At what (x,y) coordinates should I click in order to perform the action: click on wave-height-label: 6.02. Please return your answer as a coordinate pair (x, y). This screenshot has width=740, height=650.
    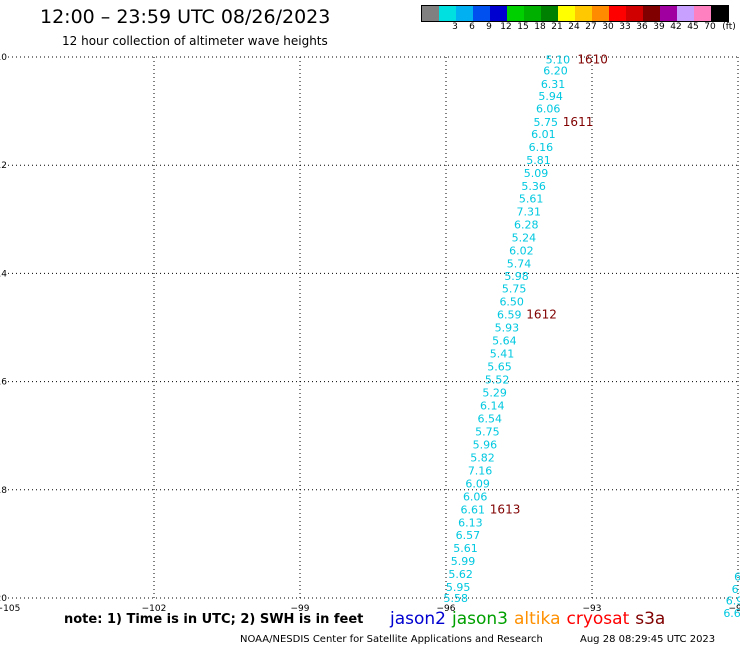
    Looking at the image, I should click on (521, 251).